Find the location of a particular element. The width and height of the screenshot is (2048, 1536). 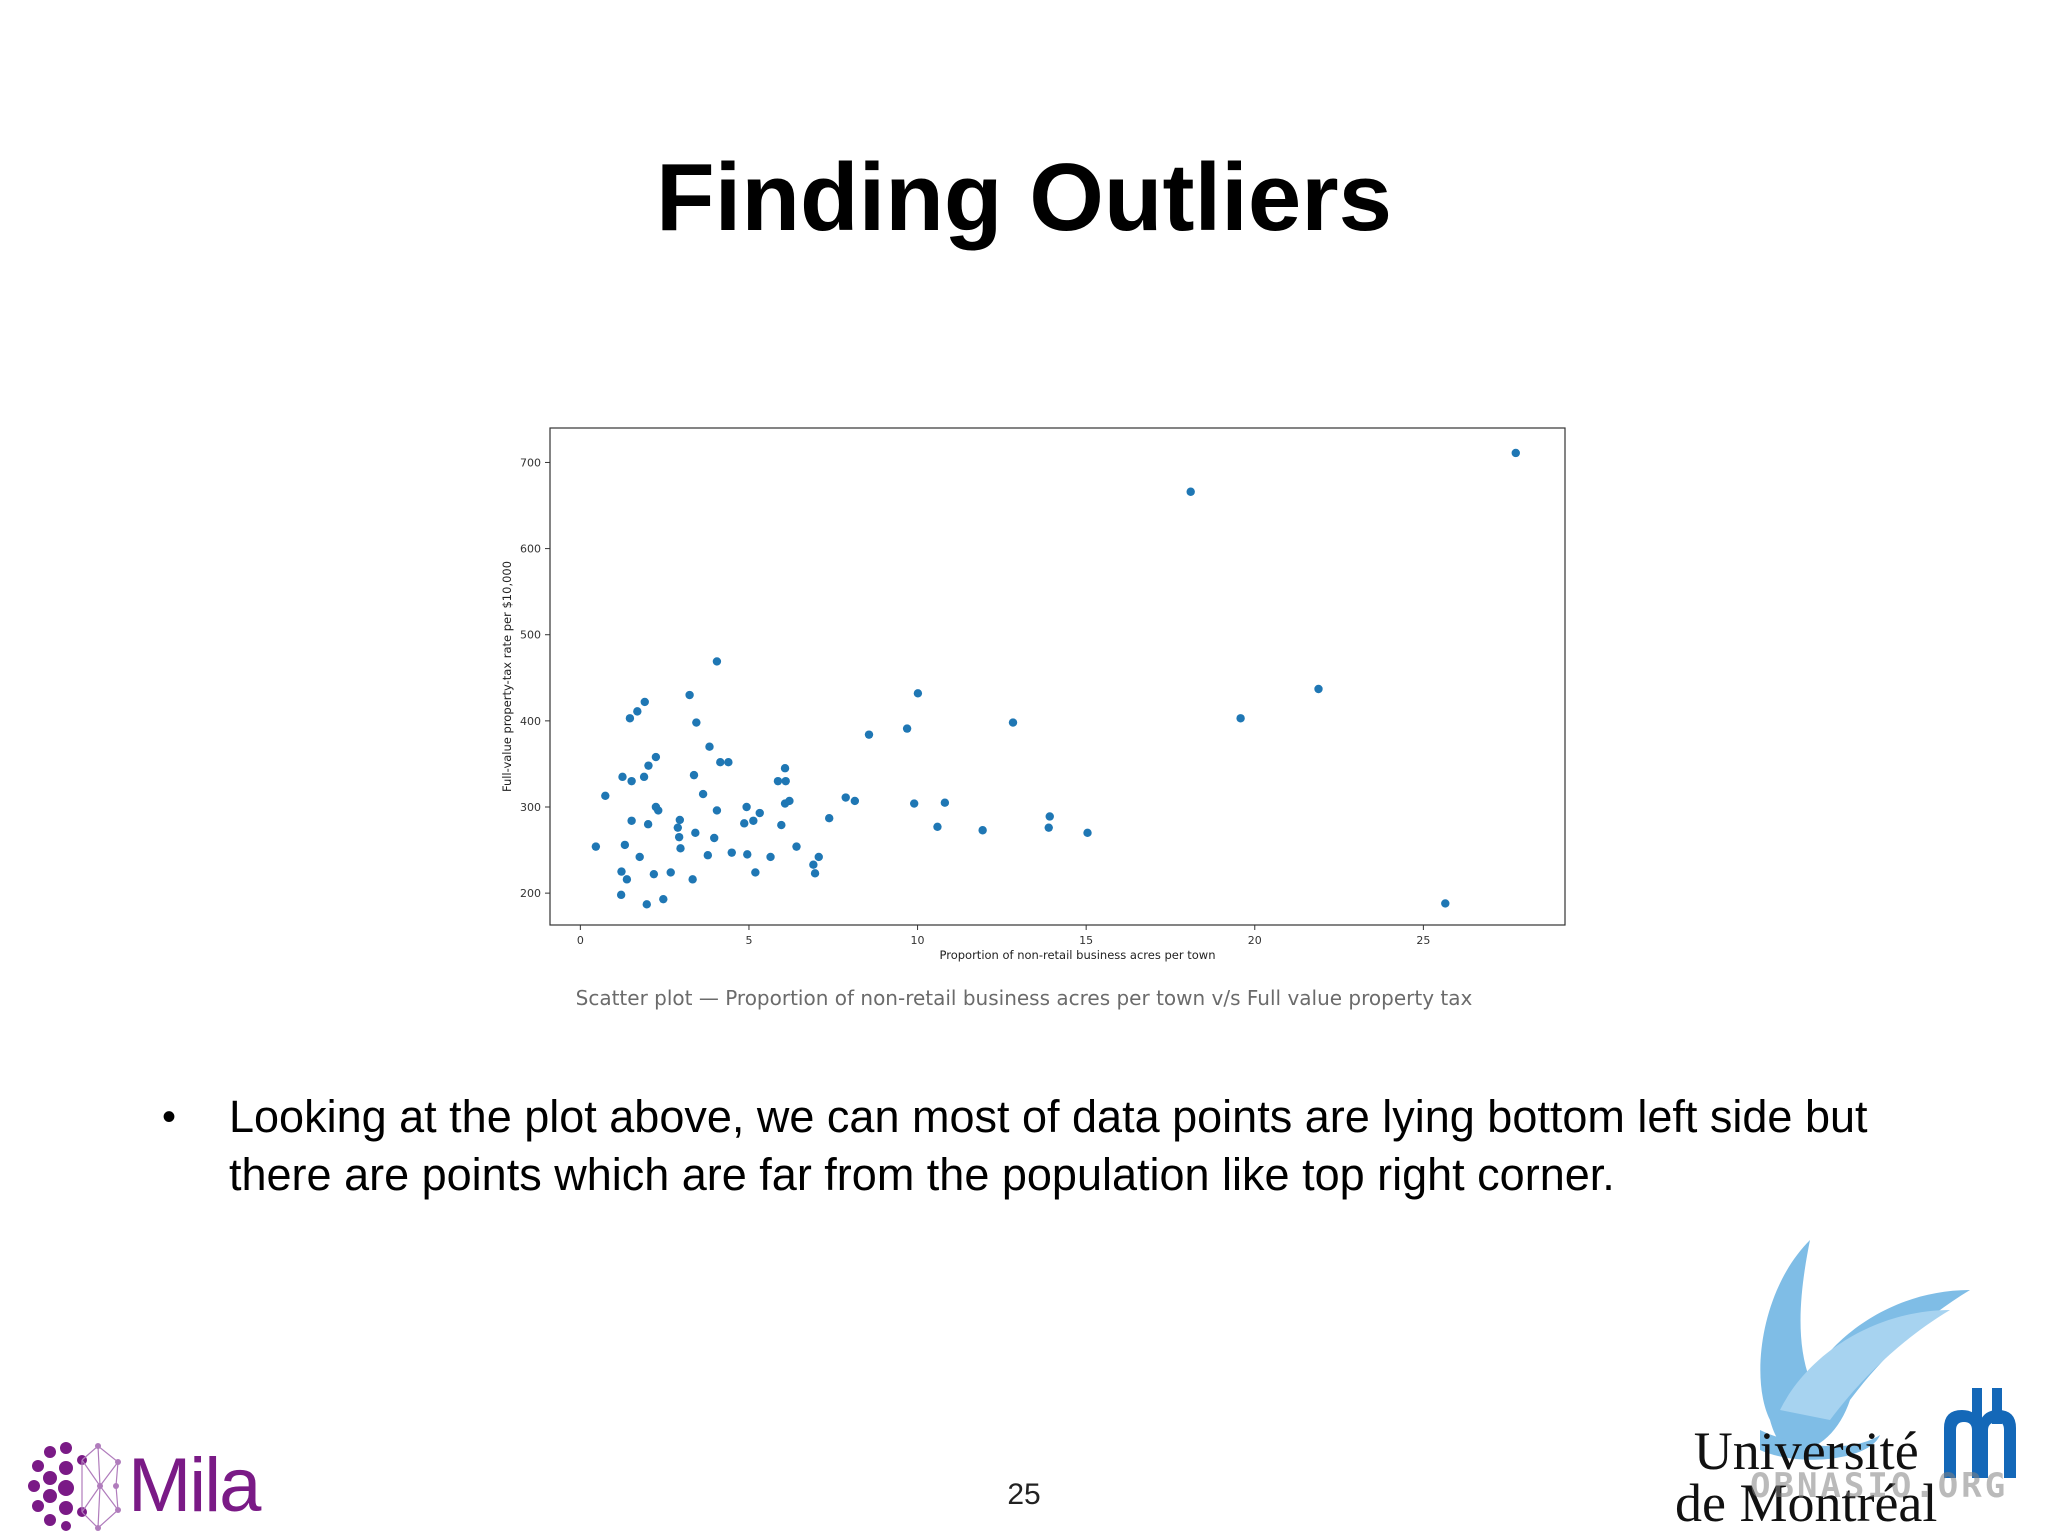

y-tick-label: 600 is located at coordinates (530, 549).